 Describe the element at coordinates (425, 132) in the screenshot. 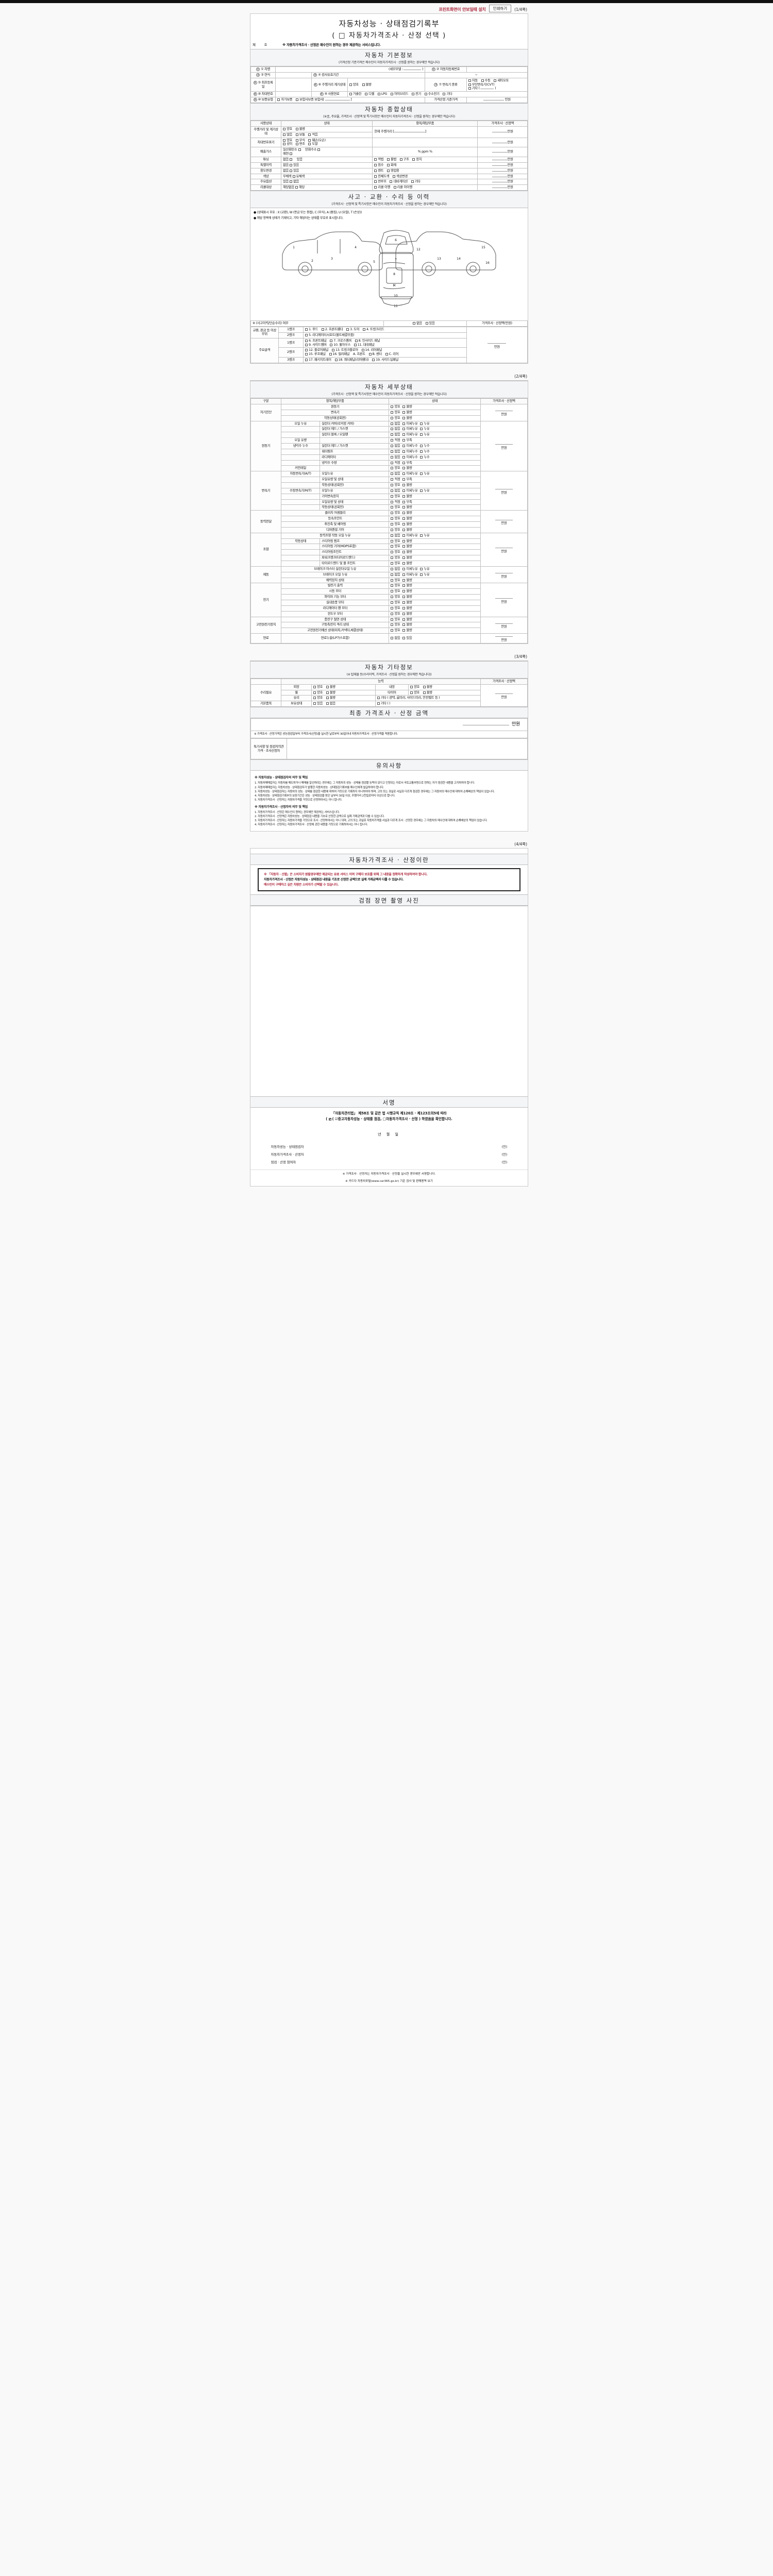

I see `overall-item-odometer: 현재 주행거리 []` at that location.